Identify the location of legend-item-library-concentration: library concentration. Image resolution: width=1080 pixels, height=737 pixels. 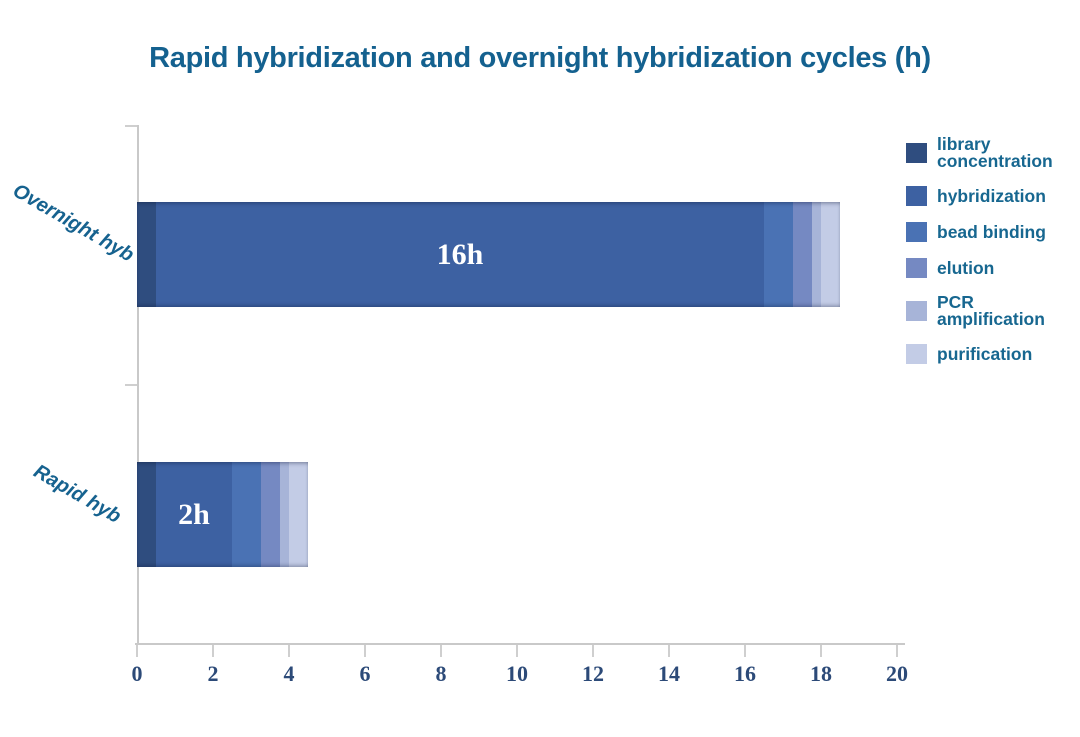
(993, 152).